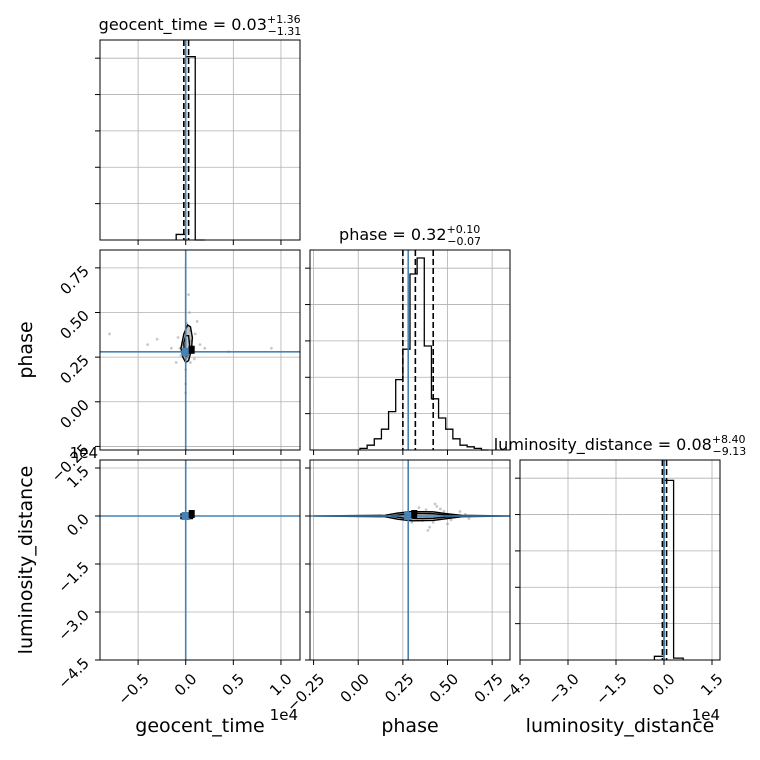  Describe the element at coordinates (603, 445) in the screenshot. I see `title-value: luminosity_distance = 0.08` at that location.